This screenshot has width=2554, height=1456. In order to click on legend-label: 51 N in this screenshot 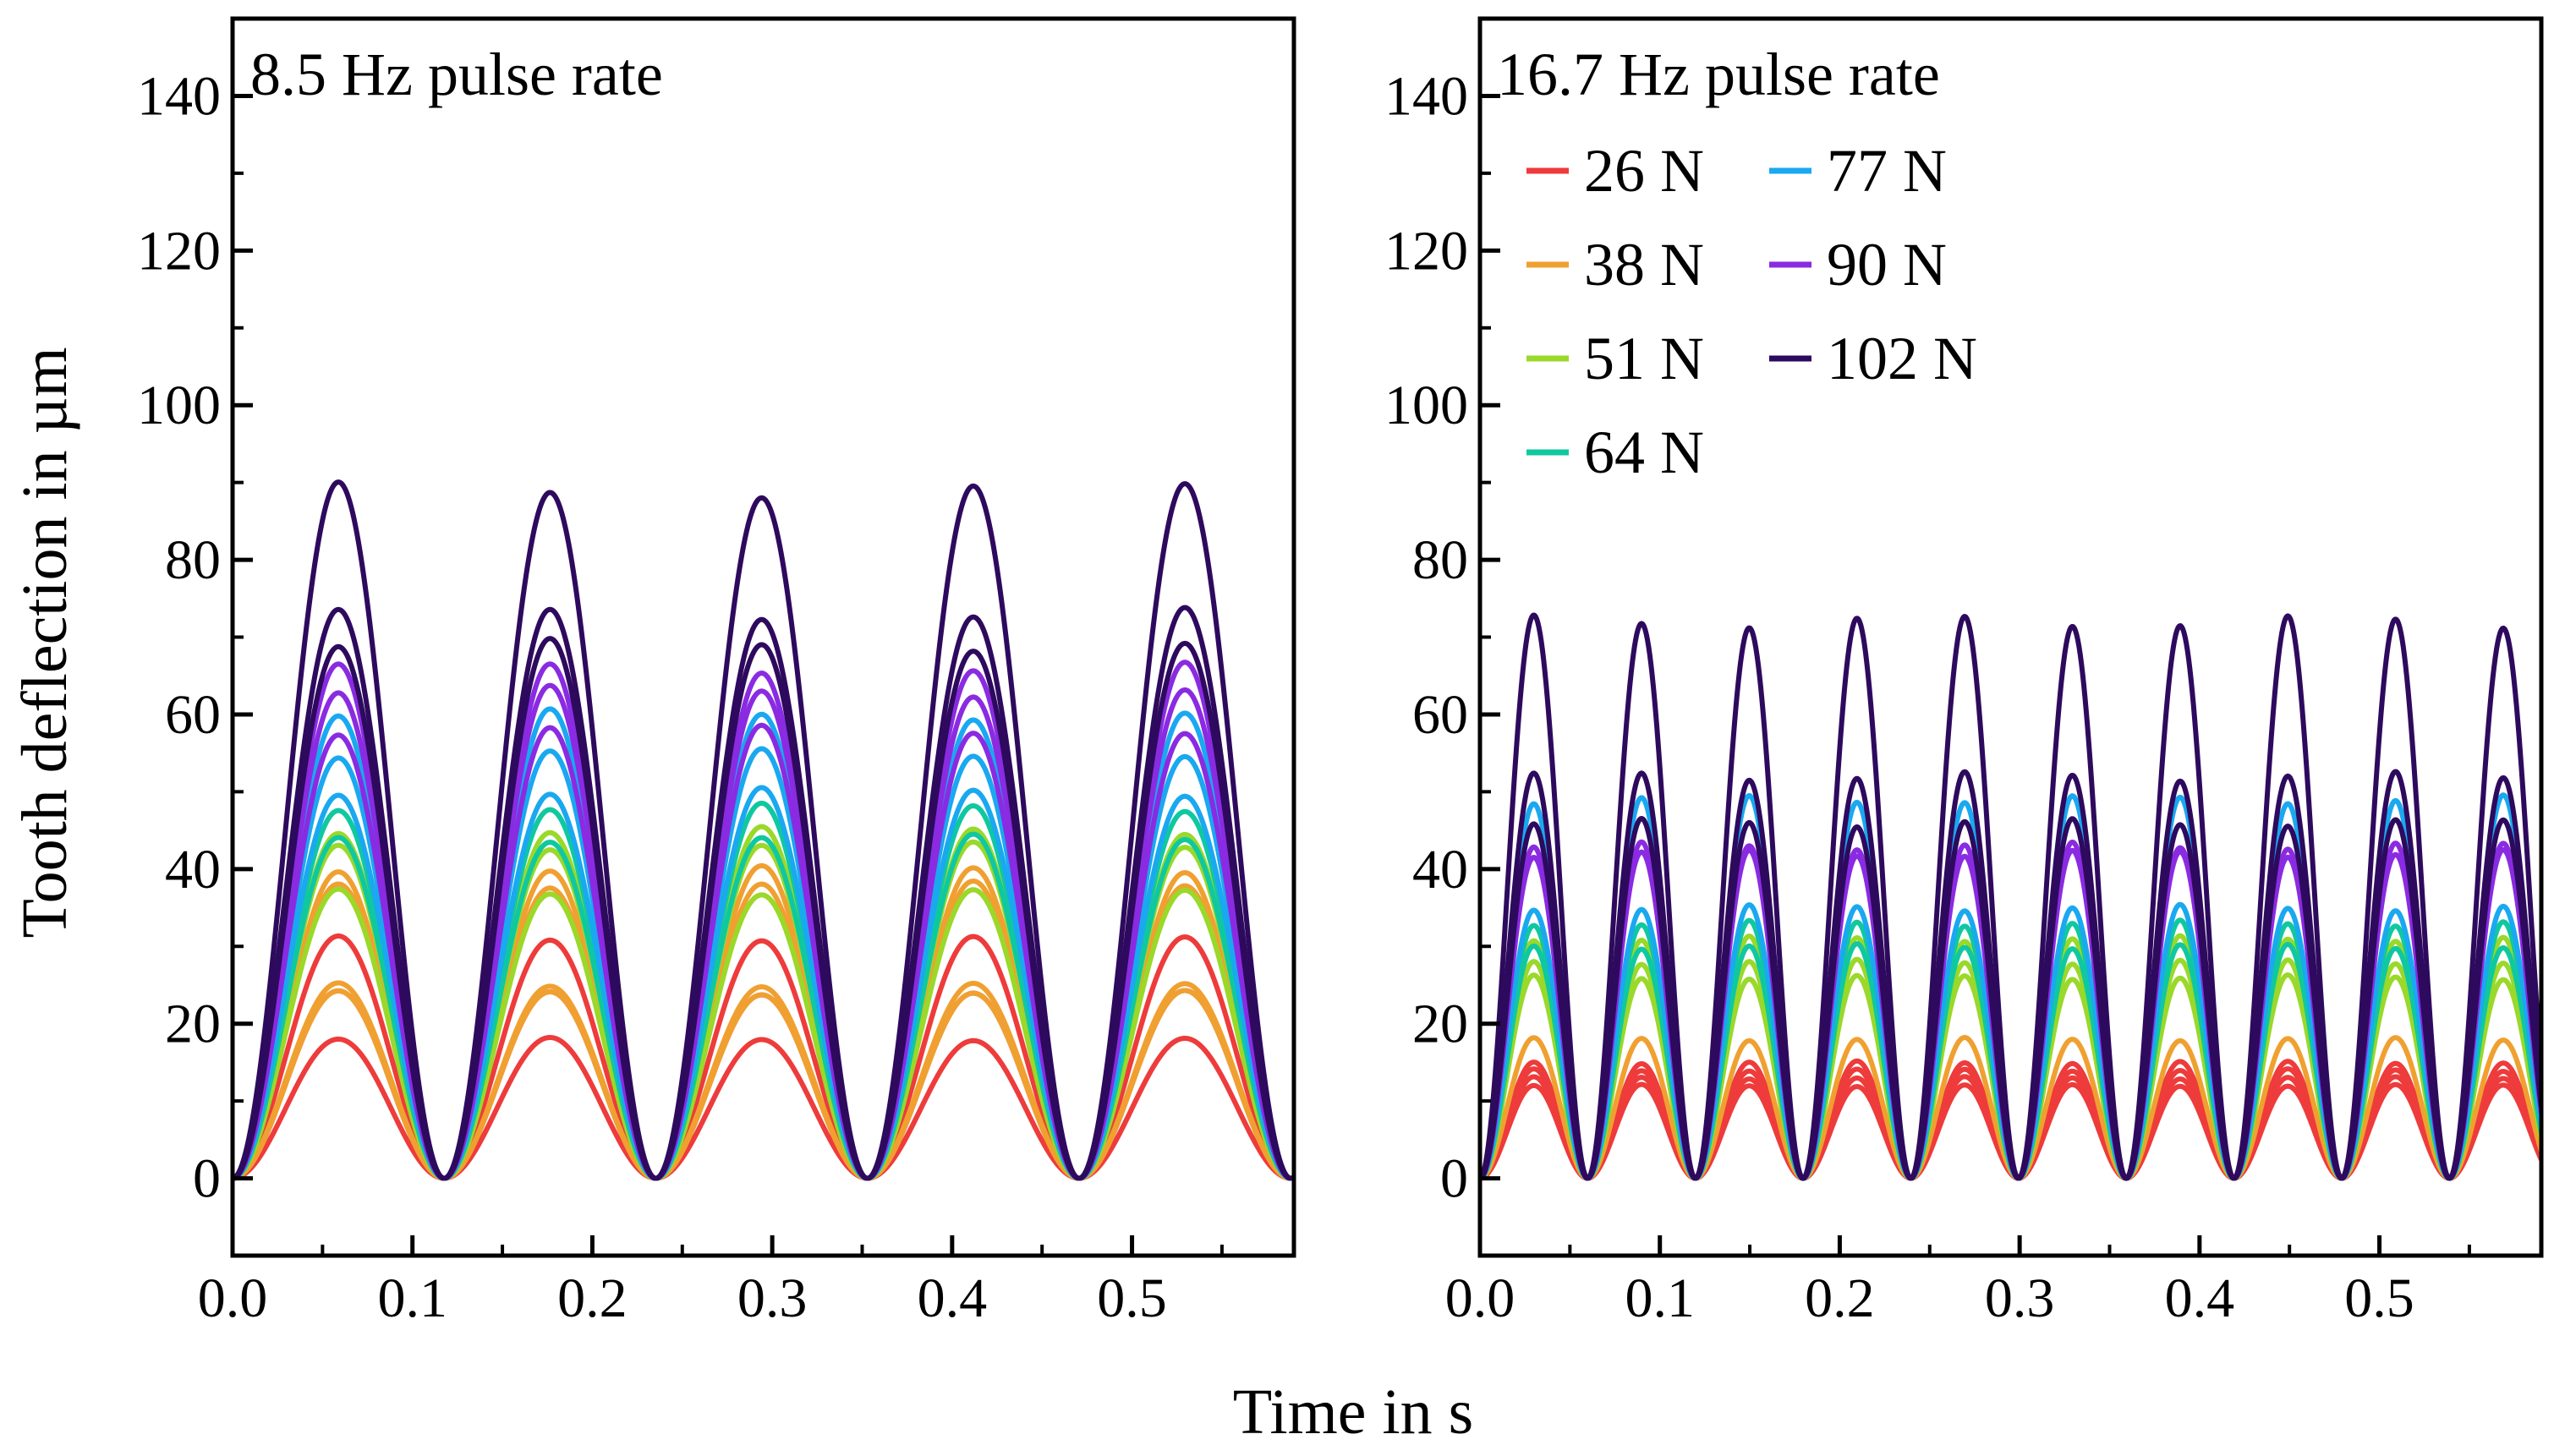, I will do `click(1644, 359)`.